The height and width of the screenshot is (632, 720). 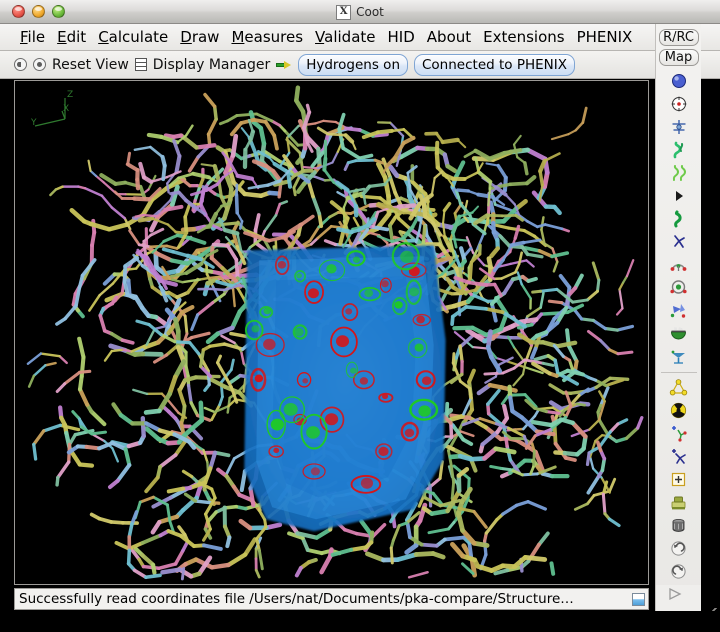 What do you see at coordinates (18, 11) in the screenshot?
I see `close-button` at bounding box center [18, 11].